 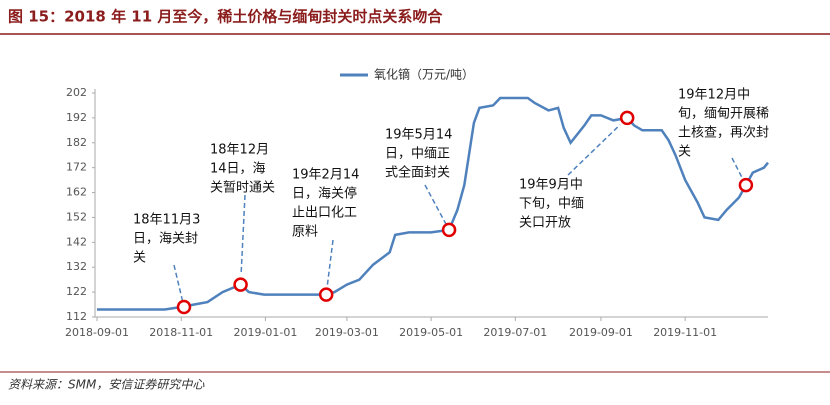 I want to click on y-tick-label: 132, so click(x=76, y=266).